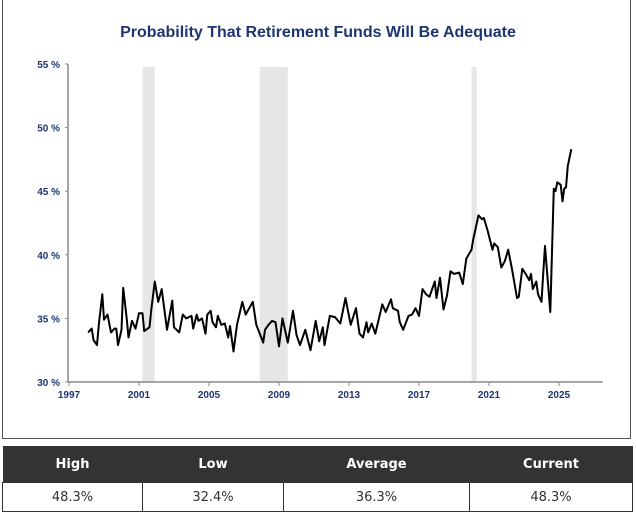 This screenshot has width=636, height=512. I want to click on y-tick-label: 50 %, so click(48, 129).